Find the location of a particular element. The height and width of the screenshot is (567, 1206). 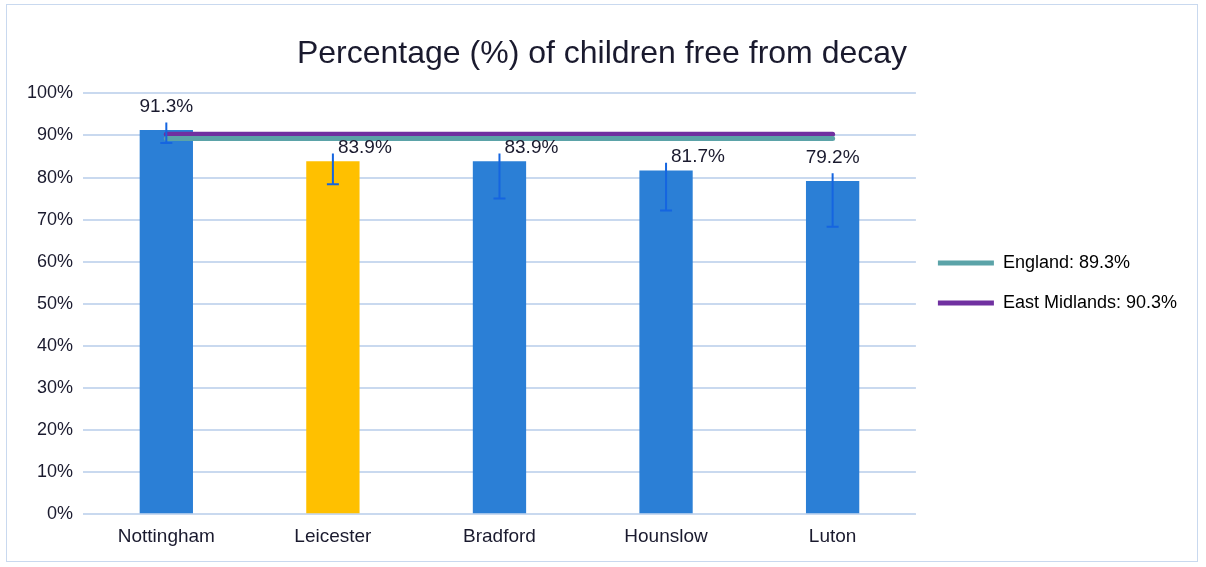

data-label: 81.7% is located at coordinates (698, 156).